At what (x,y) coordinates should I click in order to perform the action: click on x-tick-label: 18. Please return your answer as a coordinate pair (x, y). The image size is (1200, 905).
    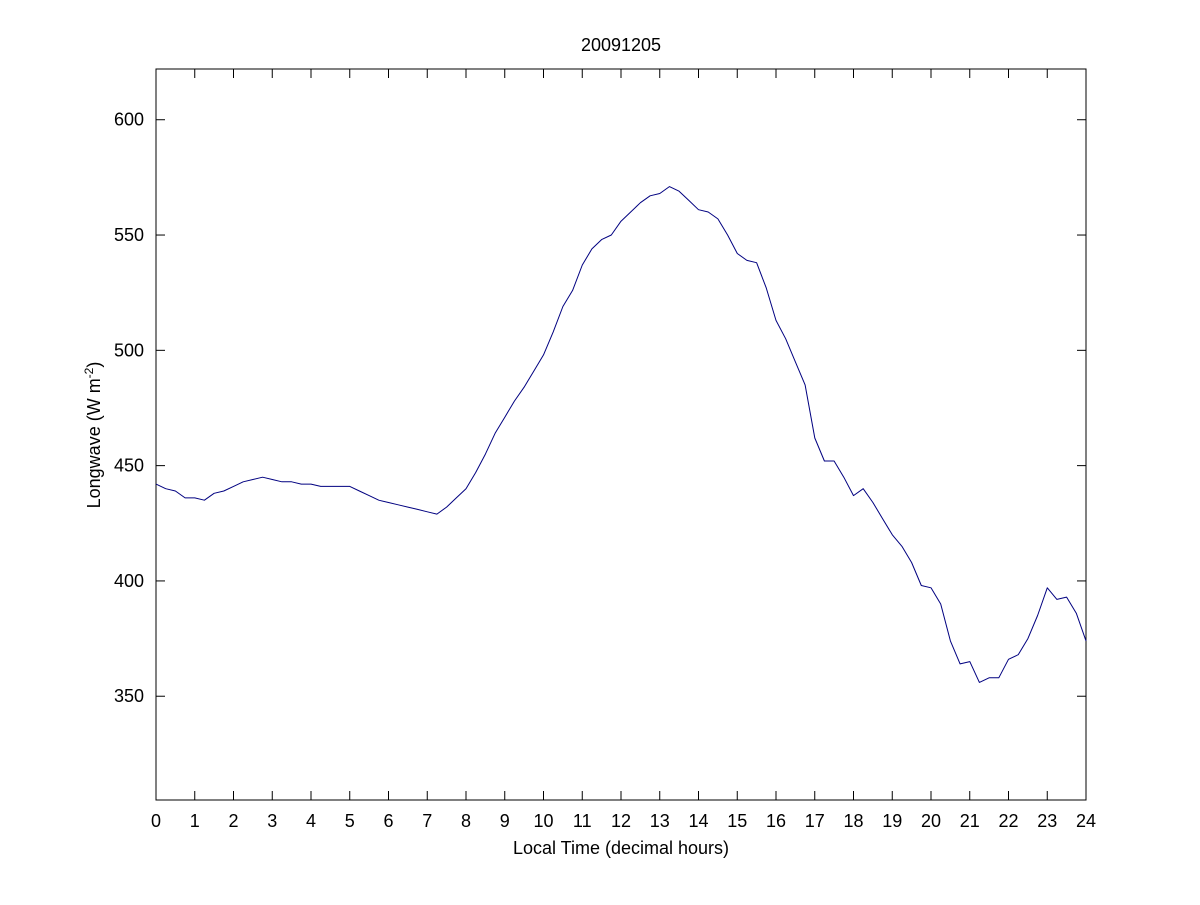
    Looking at the image, I should click on (853, 821).